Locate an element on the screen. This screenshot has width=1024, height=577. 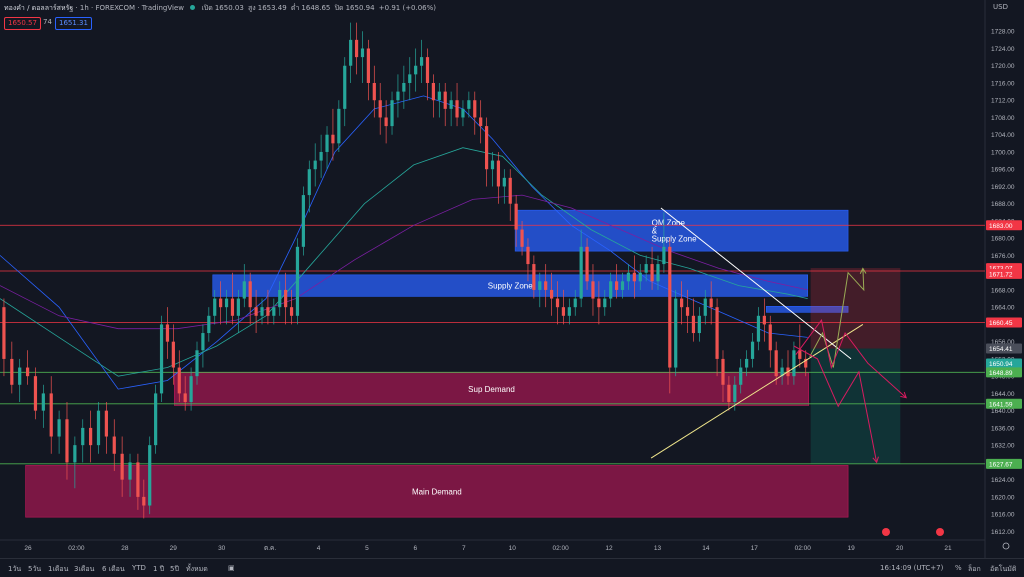
spread-value: 74 is located at coordinates (47, 22).